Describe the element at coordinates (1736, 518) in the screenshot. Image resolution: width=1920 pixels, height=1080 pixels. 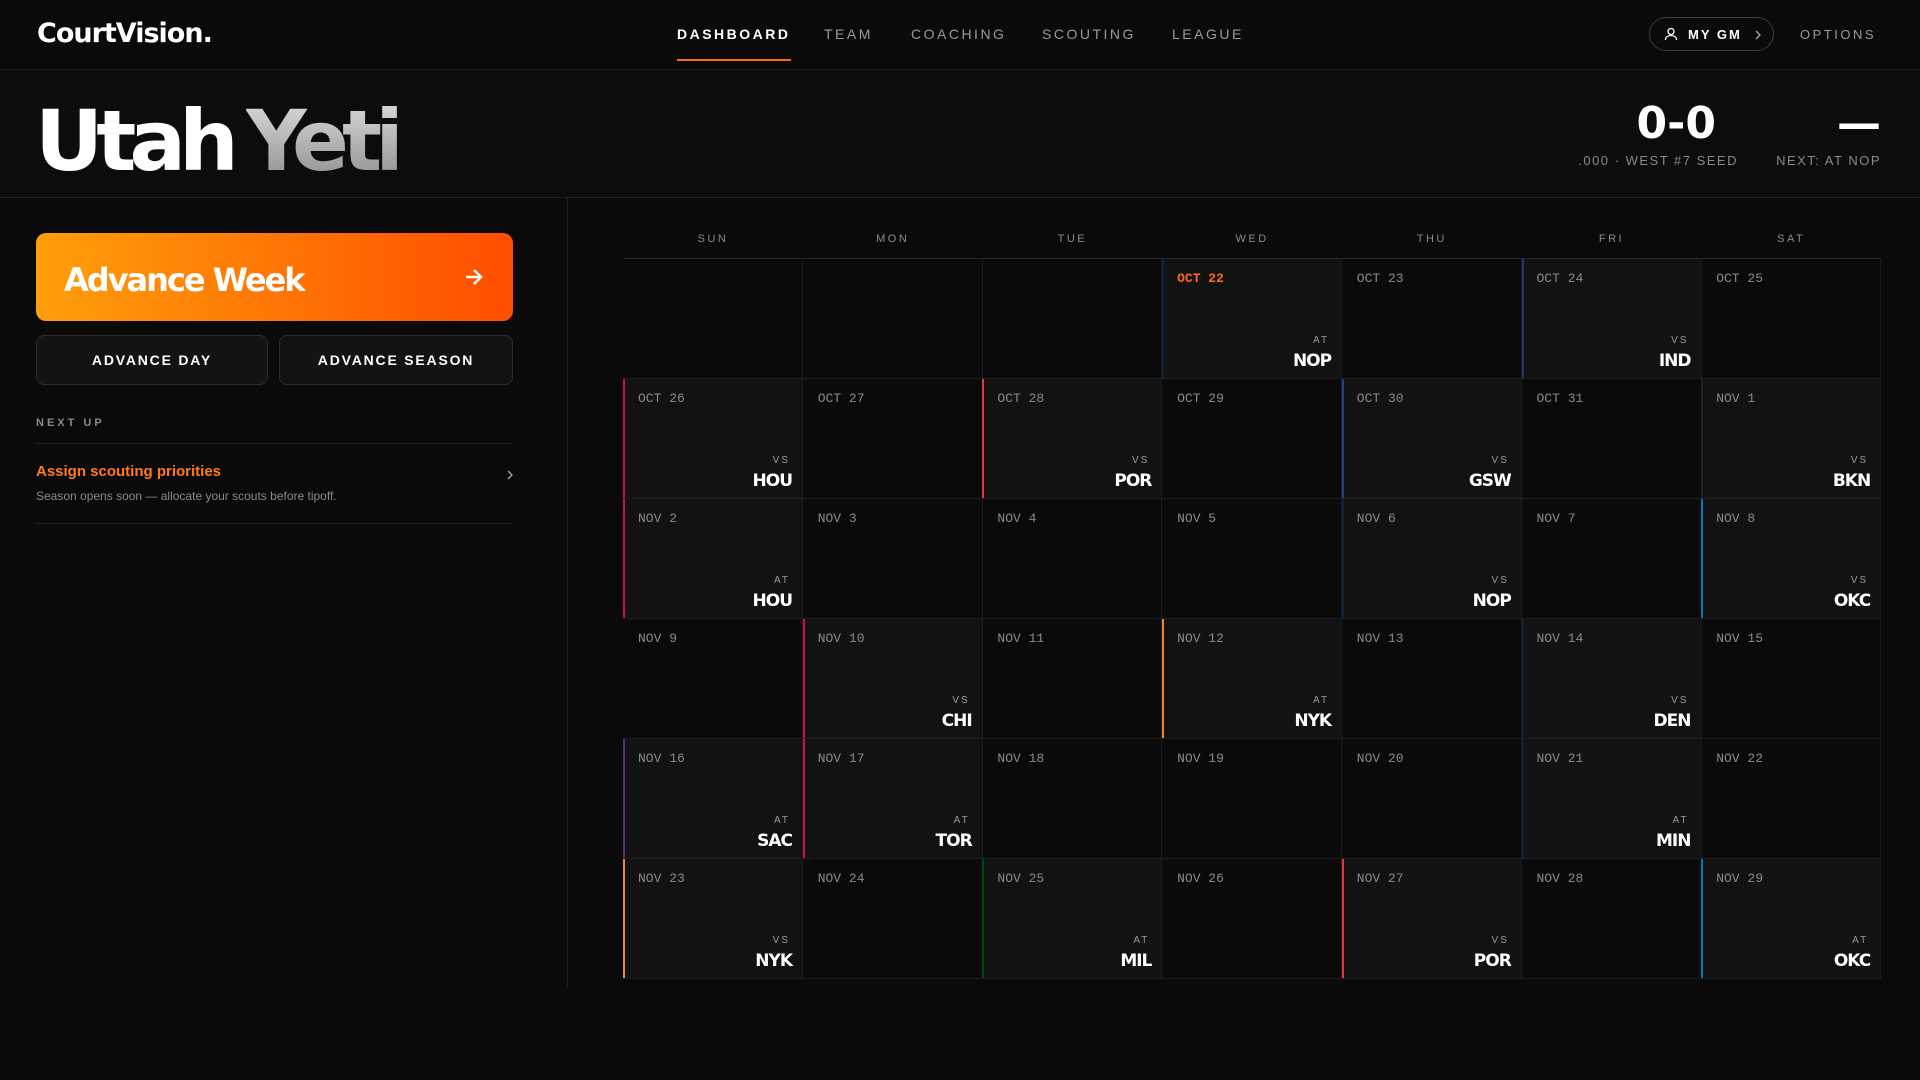
I see `day-date: NOV 8` at that location.